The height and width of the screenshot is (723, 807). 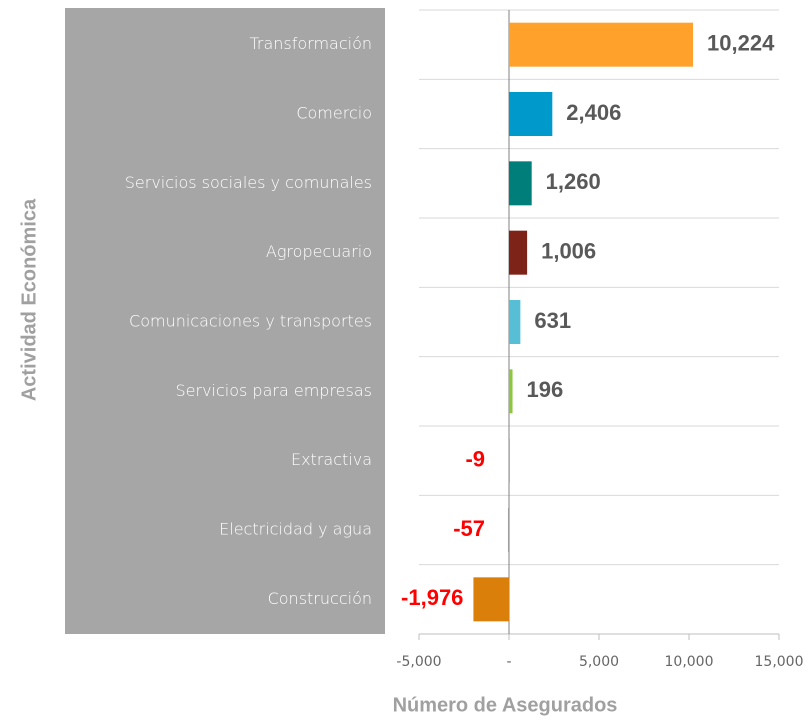 I want to click on value-label: 196, so click(x=545, y=389).